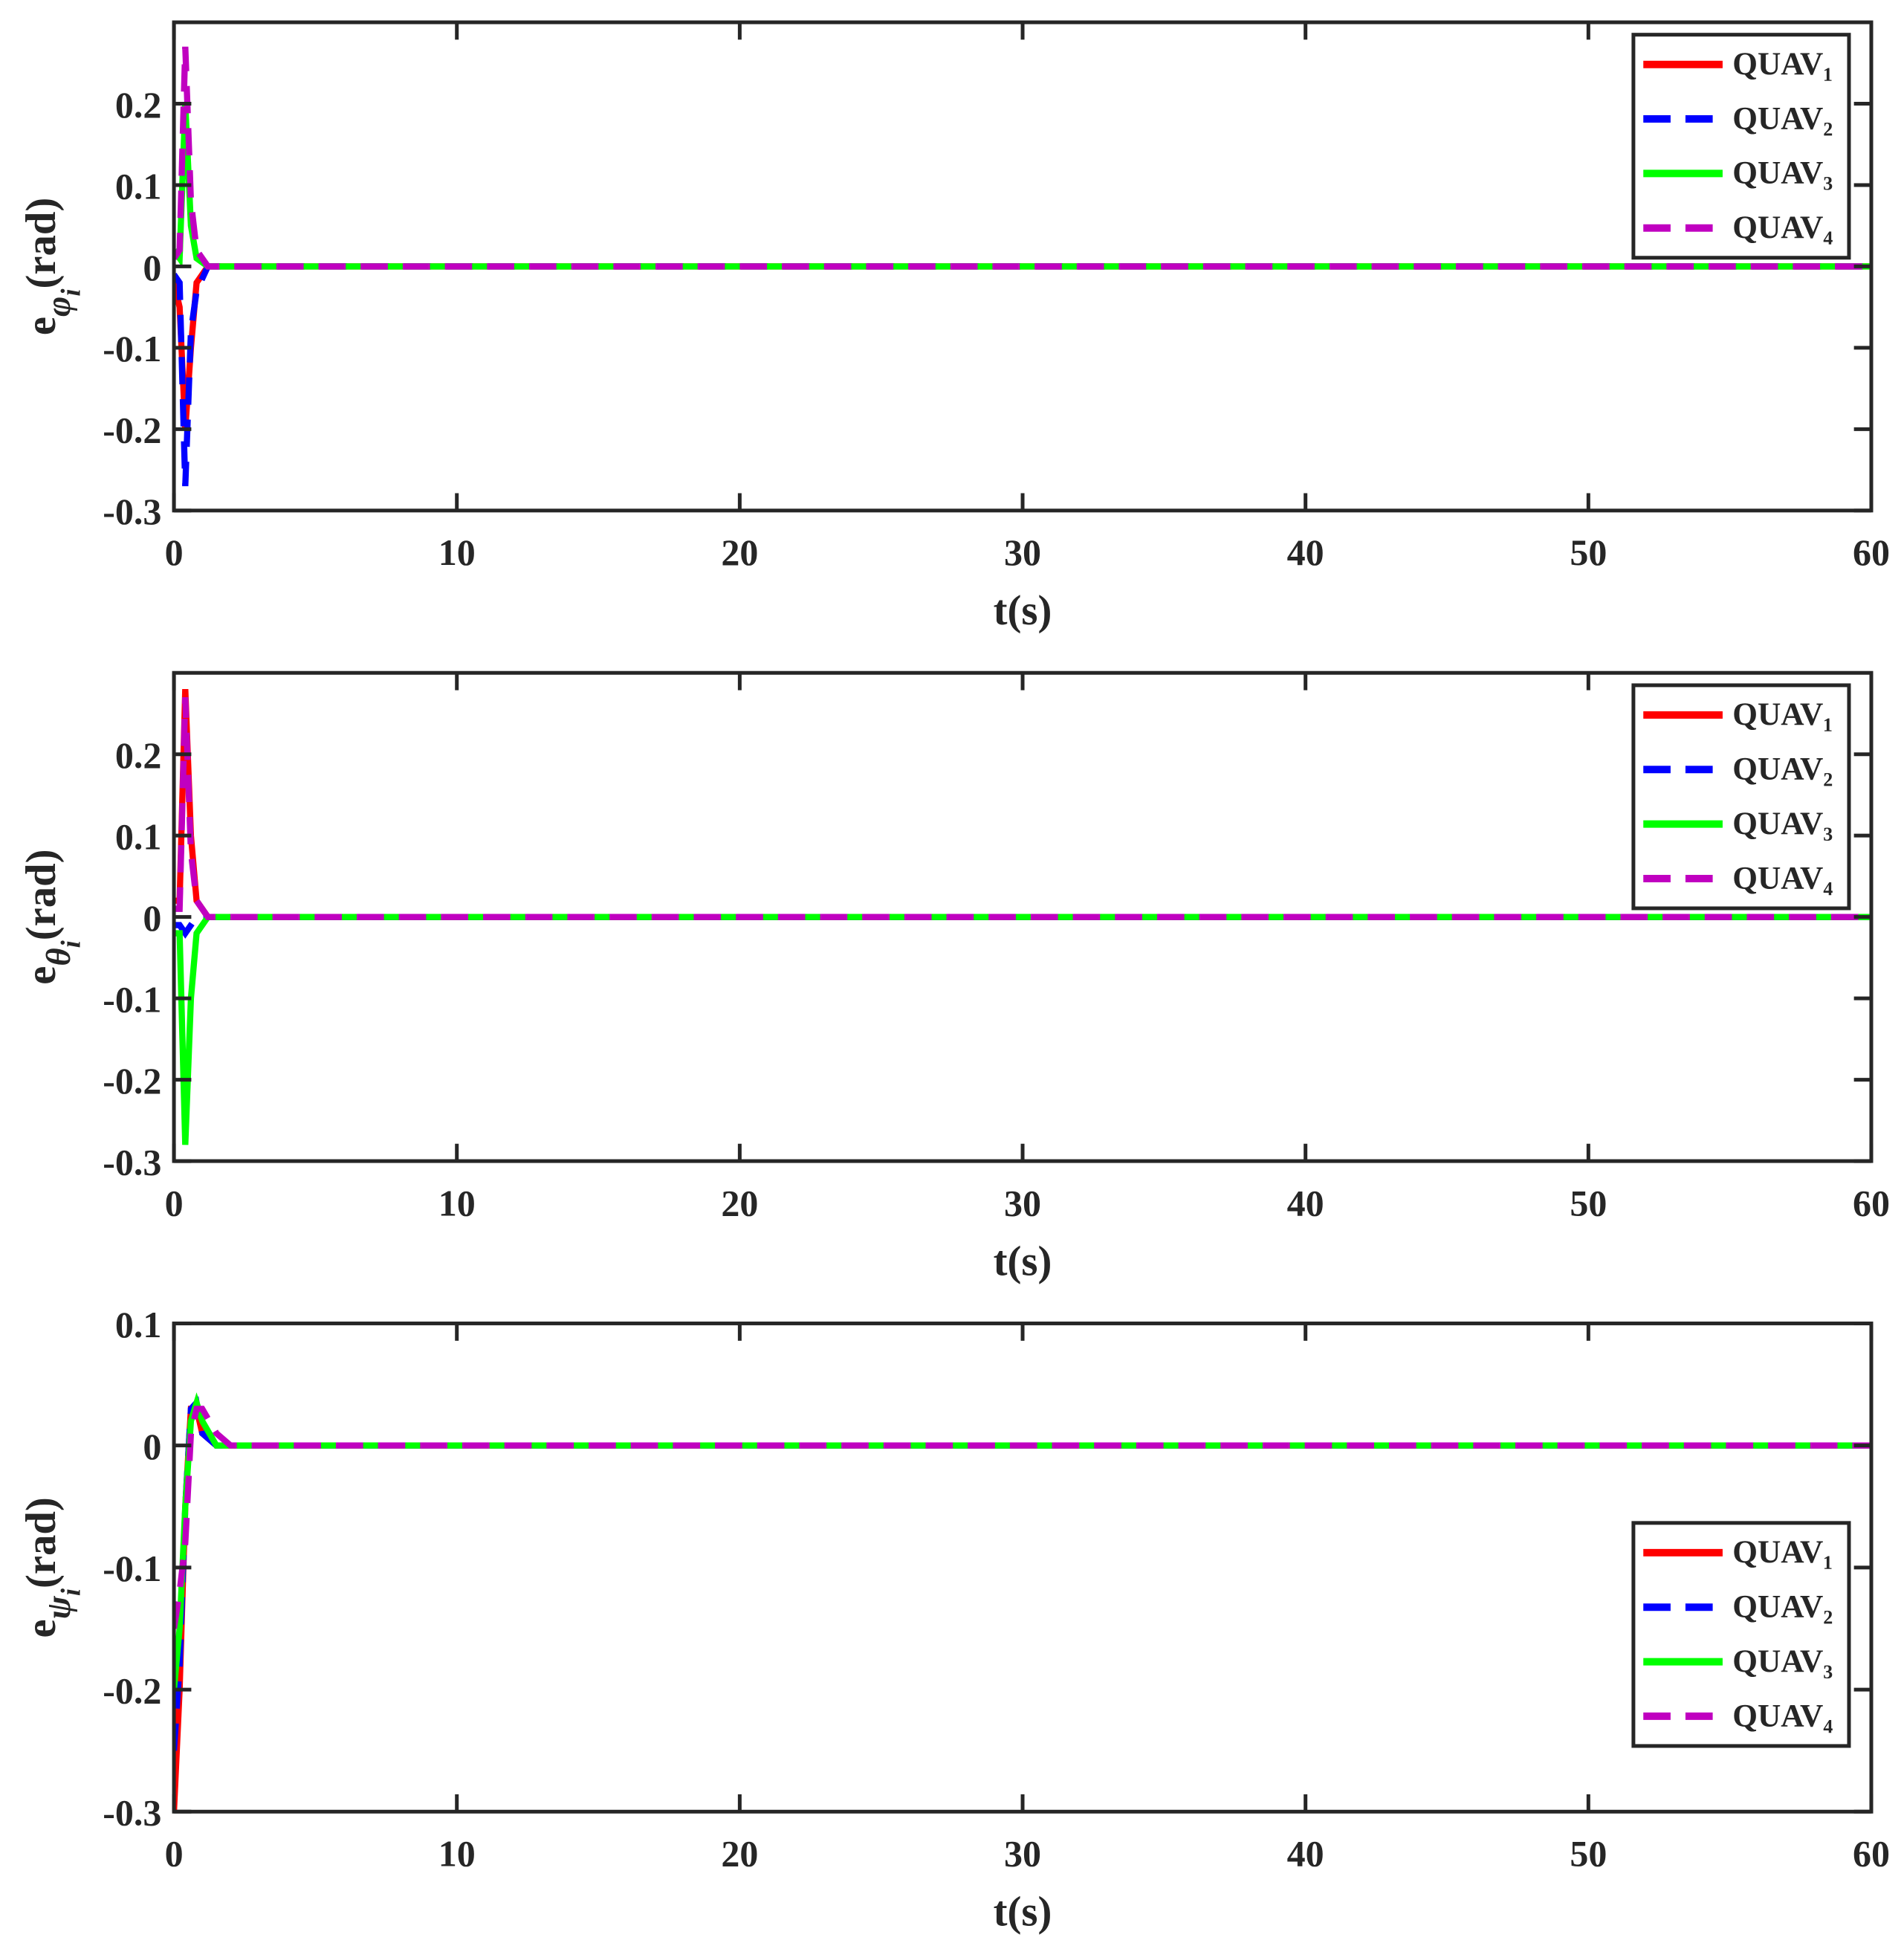 The height and width of the screenshot is (1943, 1904). I want to click on y-axis-label: eψi(rad), so click(51, 1568).